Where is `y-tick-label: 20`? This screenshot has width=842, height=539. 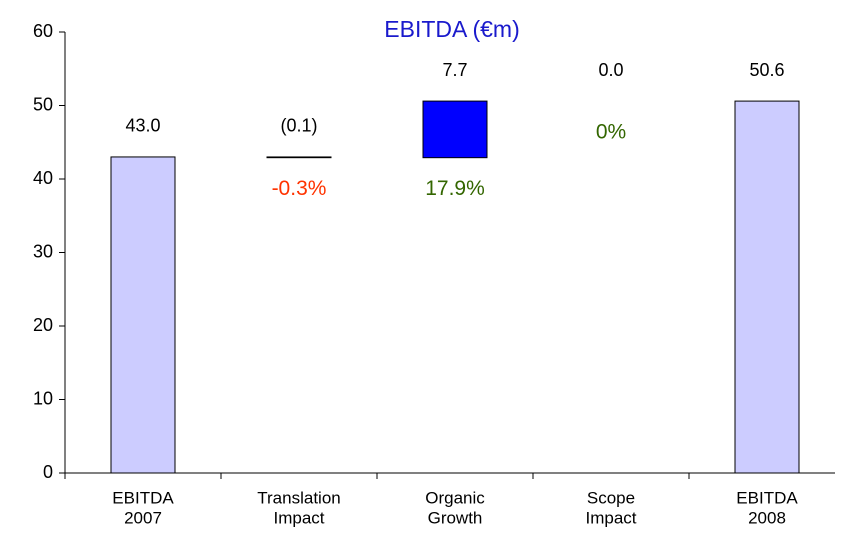
y-tick-label: 20 is located at coordinates (43, 325).